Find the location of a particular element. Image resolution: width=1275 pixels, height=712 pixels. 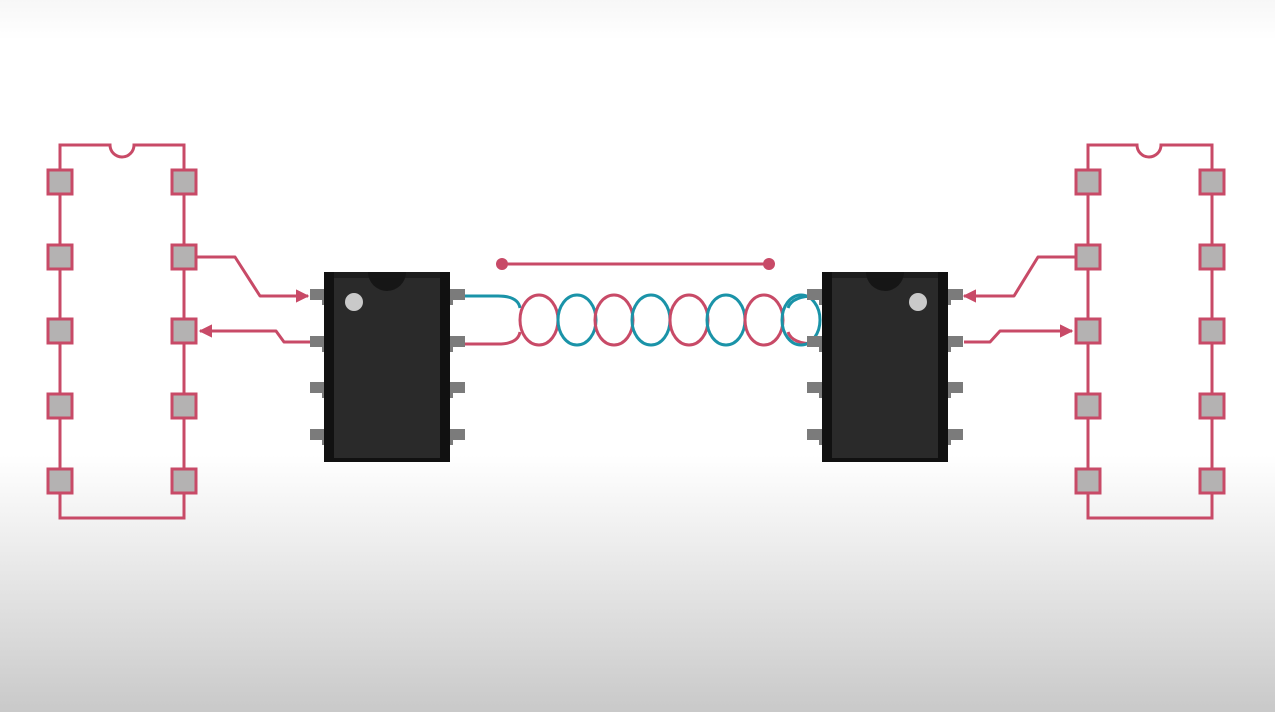

range-marker is located at coordinates (635, 264).